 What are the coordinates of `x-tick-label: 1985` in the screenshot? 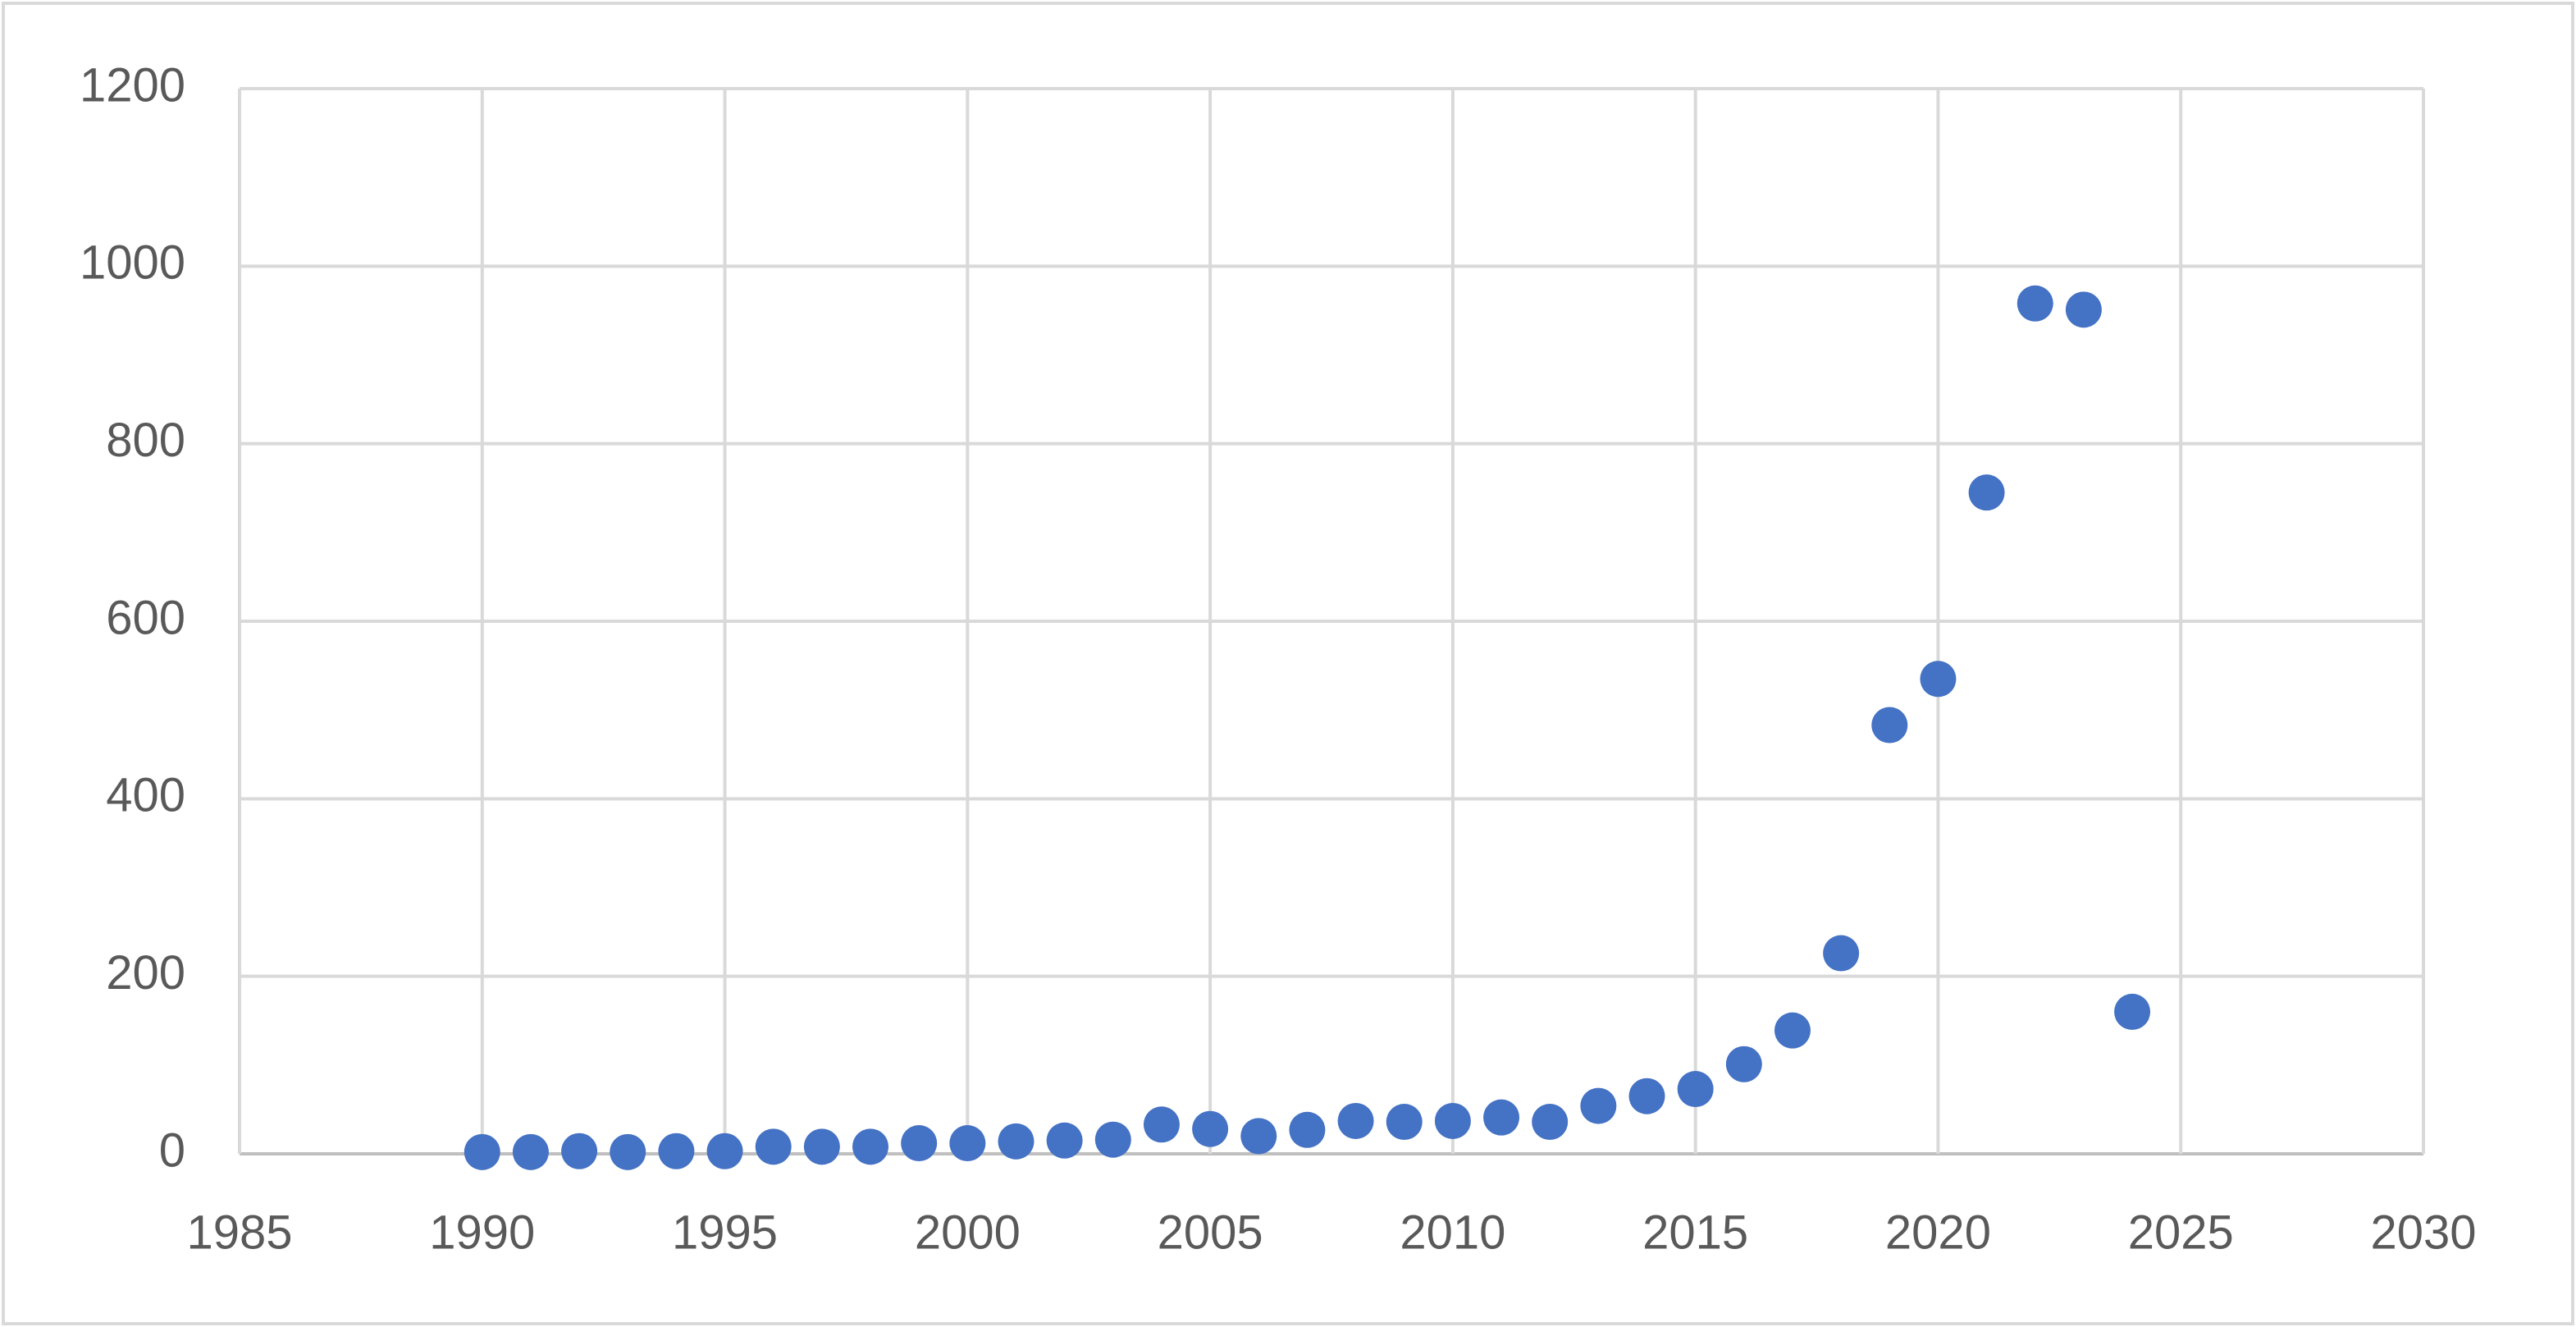 It's located at (239, 1232).